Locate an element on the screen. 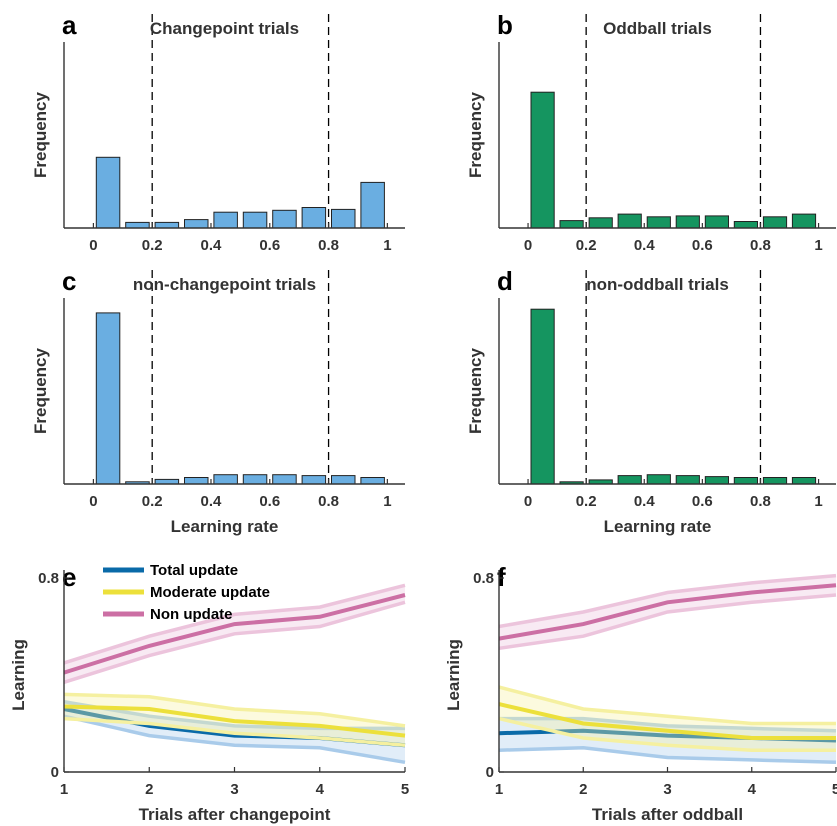 The image size is (837, 826). panel-f: f 0 0.8 1 2 3 4 5 Trials after oddball Learning is located at coordinates (640, 693).